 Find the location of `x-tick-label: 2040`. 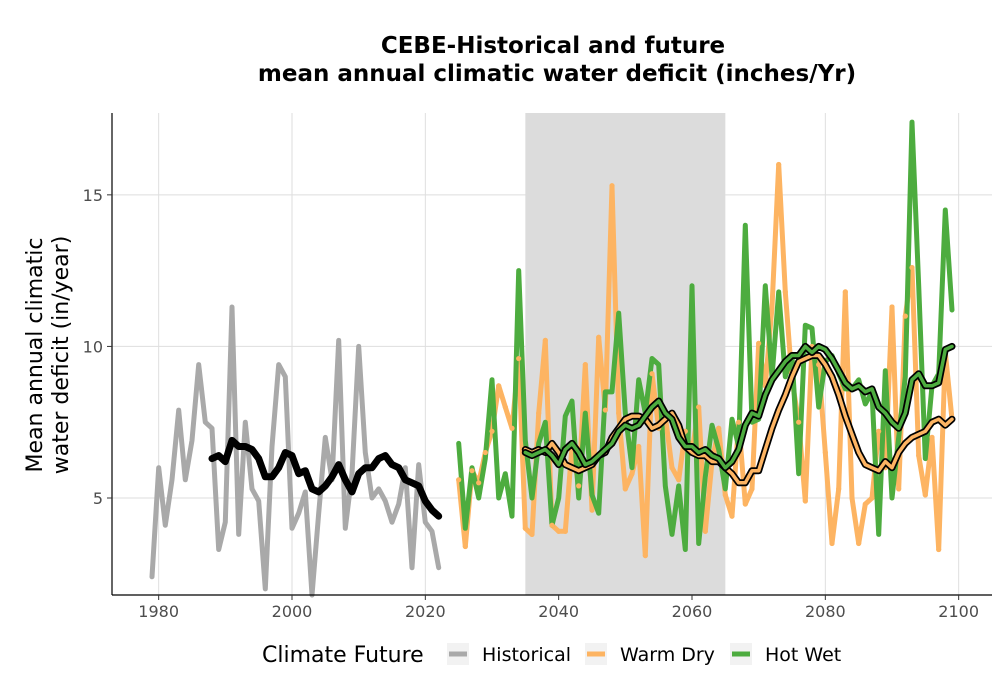

x-tick-label: 2040 is located at coordinates (558, 611).